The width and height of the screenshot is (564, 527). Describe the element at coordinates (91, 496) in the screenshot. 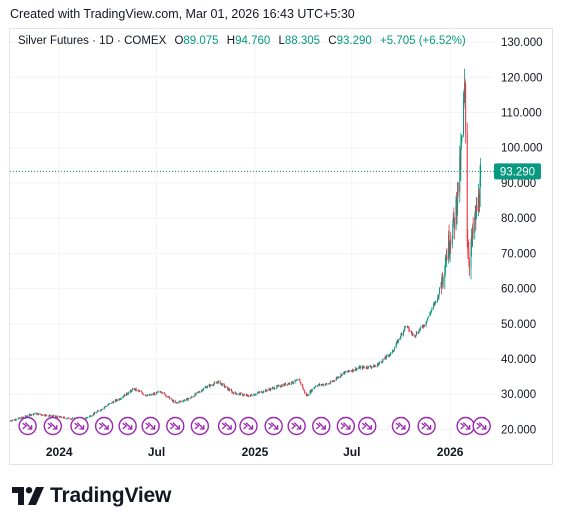

I see `tradingview-logo: TradingView` at that location.